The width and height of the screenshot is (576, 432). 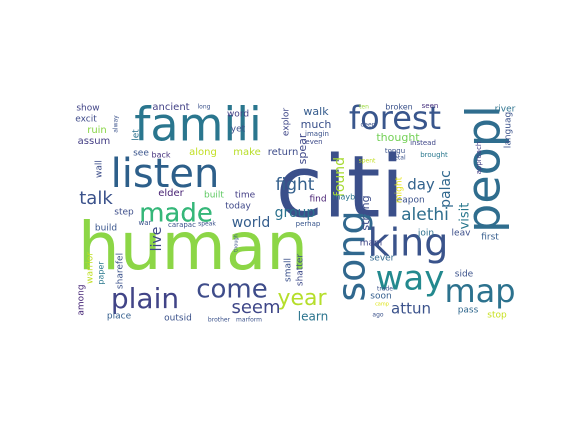 What do you see at coordinates (193, 246) in the screenshot?
I see `word-human: human` at bounding box center [193, 246].